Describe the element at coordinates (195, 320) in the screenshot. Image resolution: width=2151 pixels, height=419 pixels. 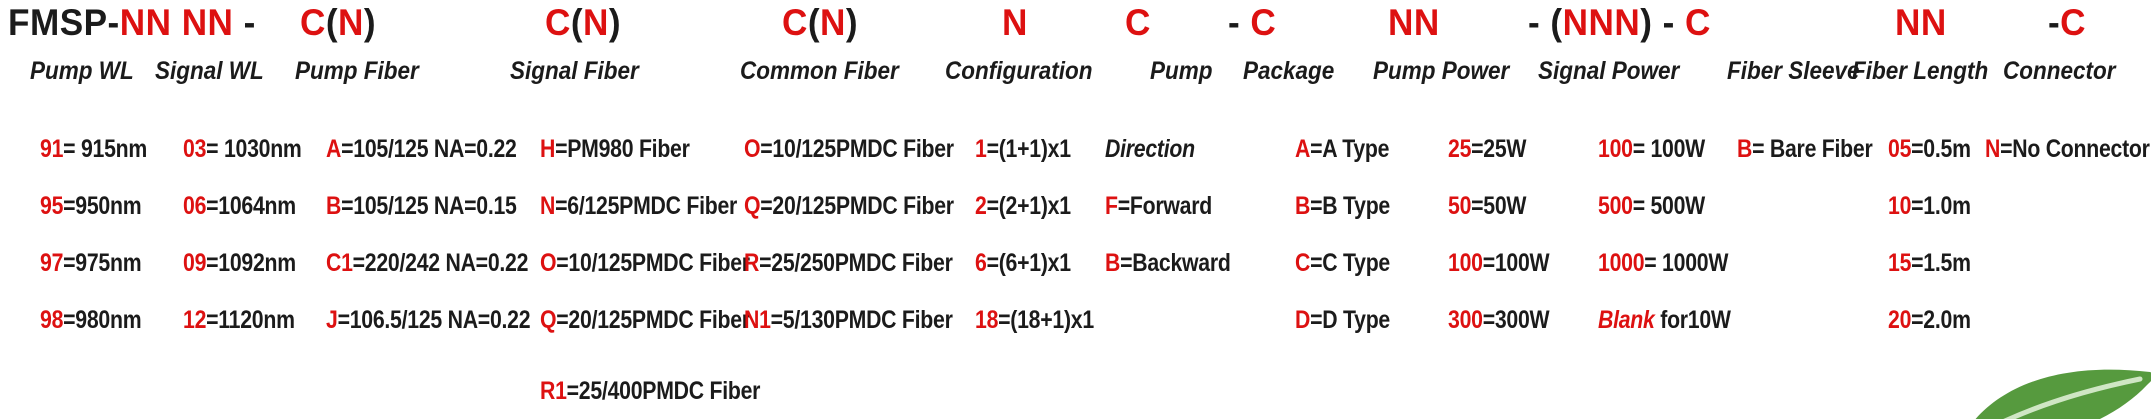
I see `code-text: 12` at that location.